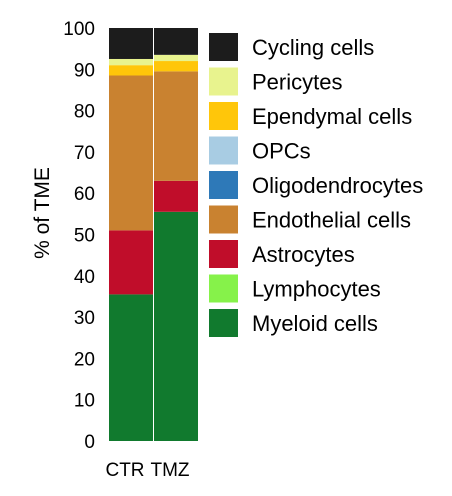 Image resolution: width=452 pixels, height=496 pixels. Describe the element at coordinates (337, 185) in the screenshot. I see `legend-label: Oligodendrocytes` at that location.